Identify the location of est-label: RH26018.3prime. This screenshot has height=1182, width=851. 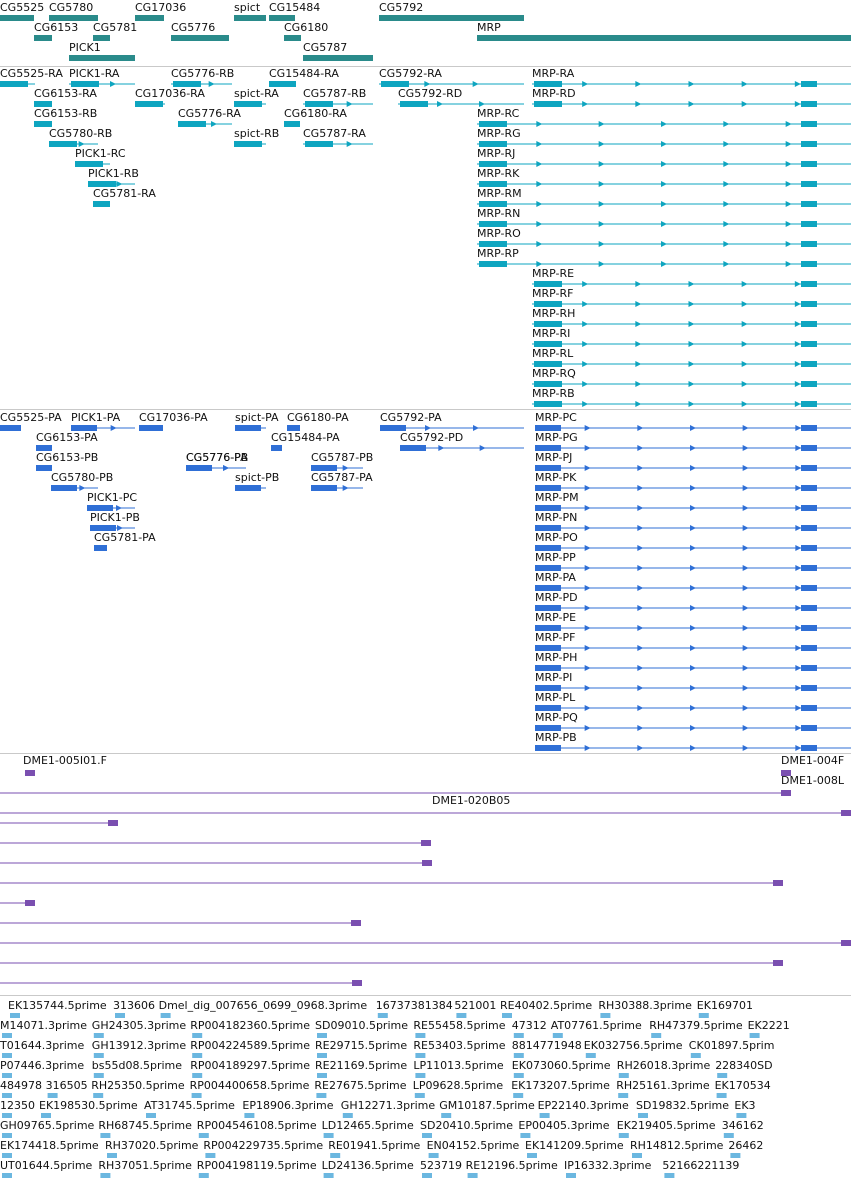
(664, 1065).